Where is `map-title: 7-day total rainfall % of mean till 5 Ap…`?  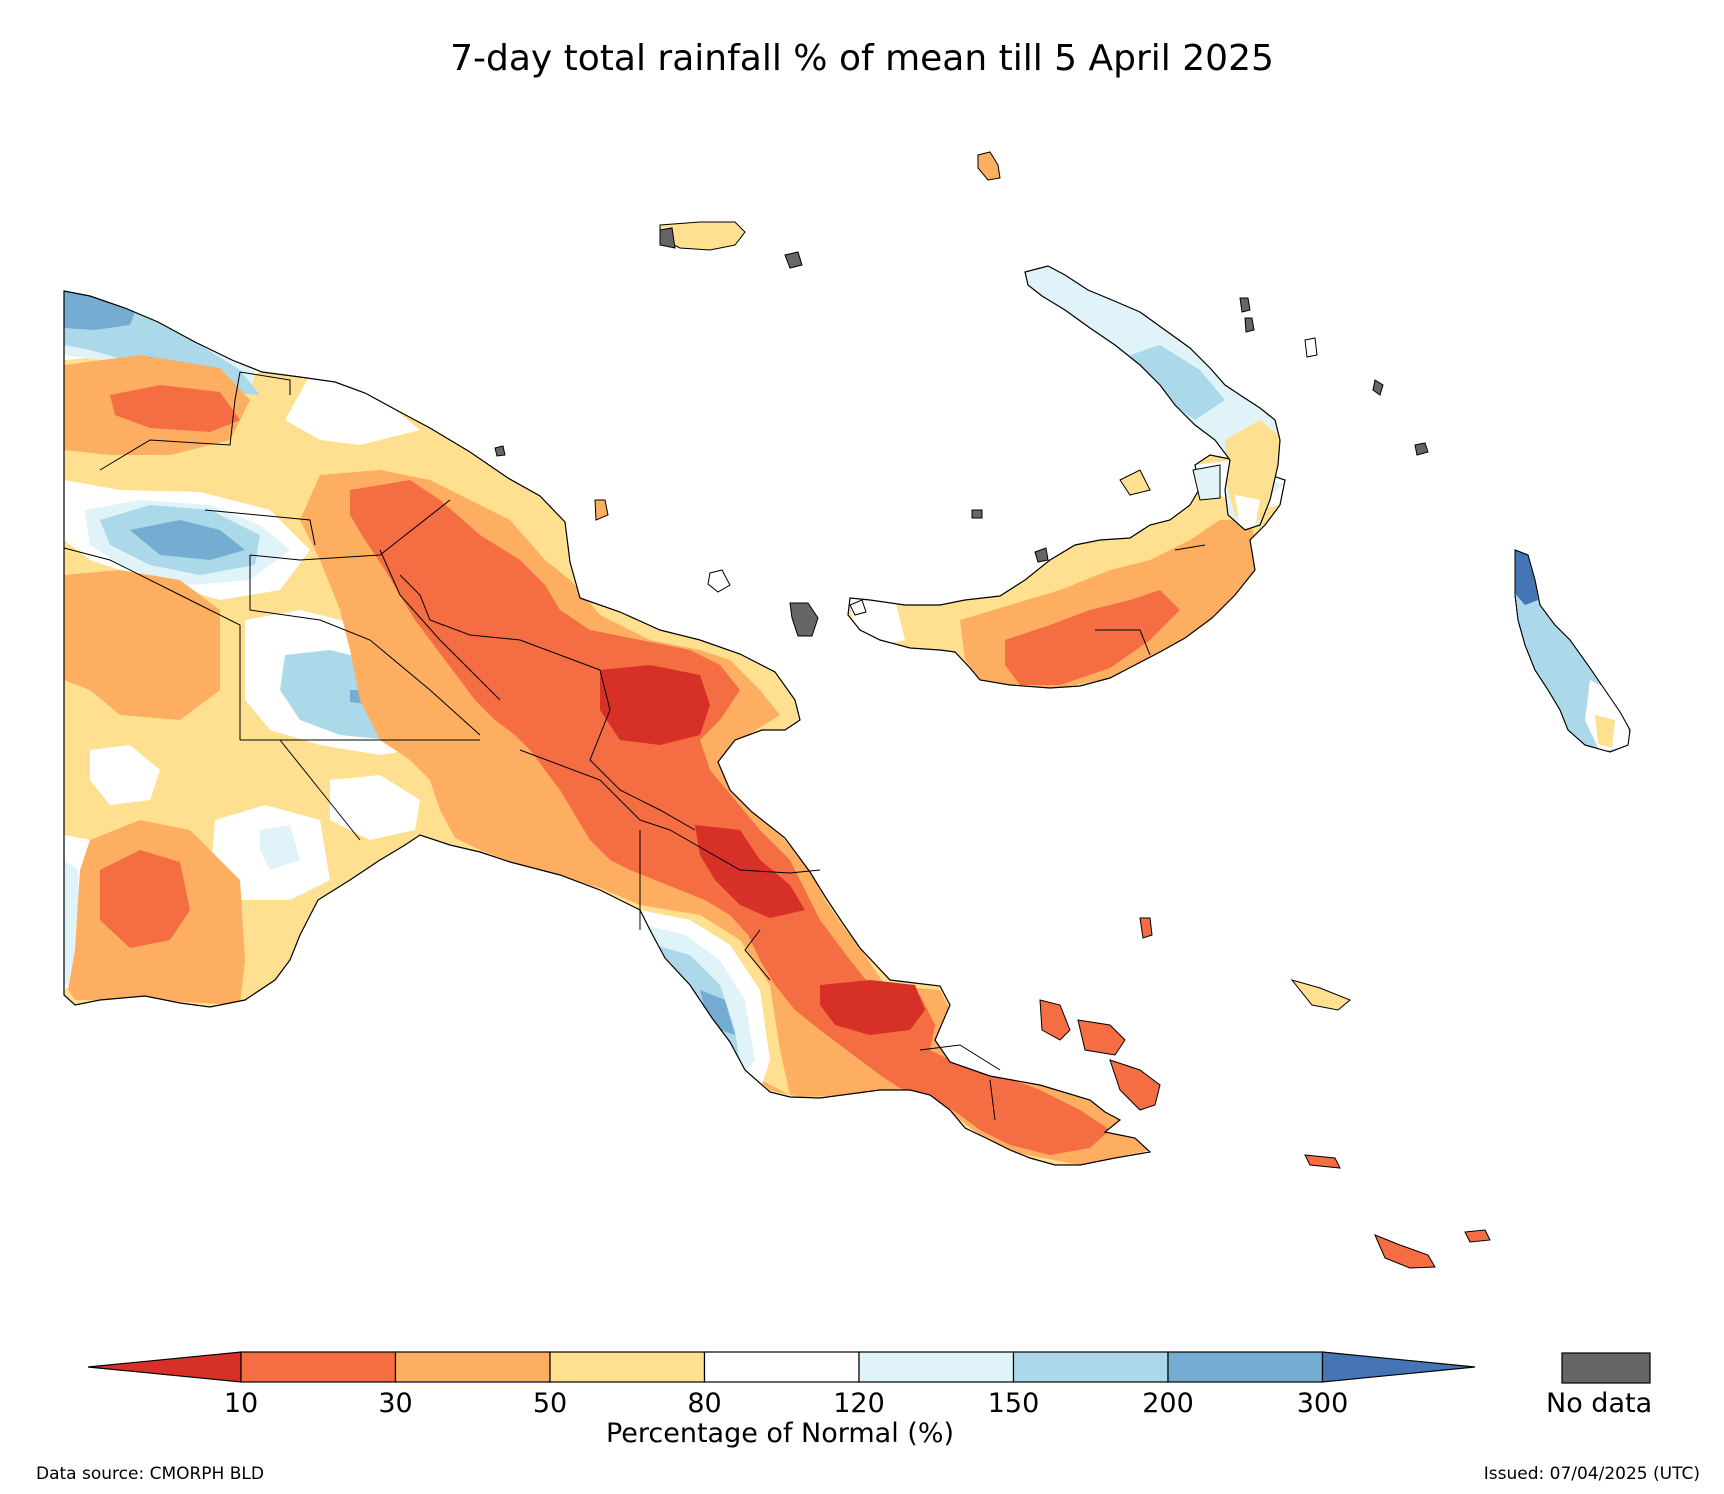 map-title: 7-day total rainfall % of mean till 5 Ap… is located at coordinates (862, 58).